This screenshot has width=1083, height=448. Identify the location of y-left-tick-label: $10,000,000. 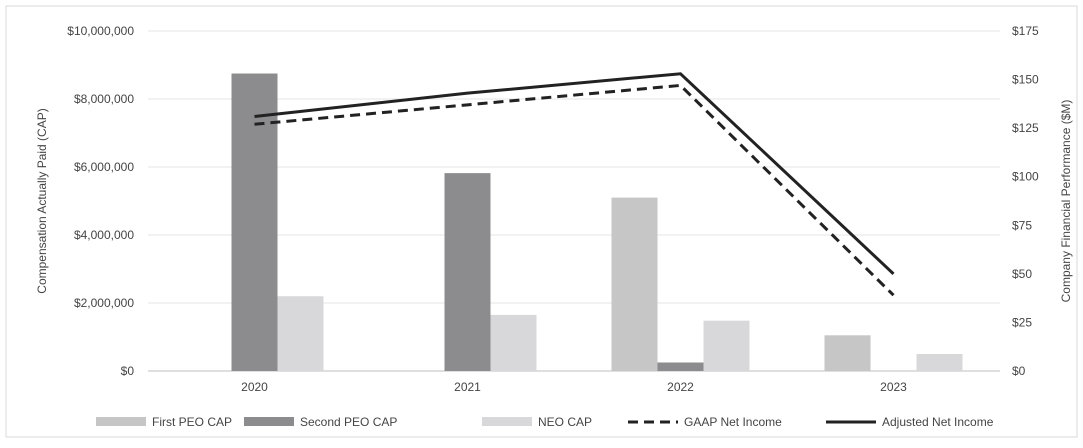
(100, 31).